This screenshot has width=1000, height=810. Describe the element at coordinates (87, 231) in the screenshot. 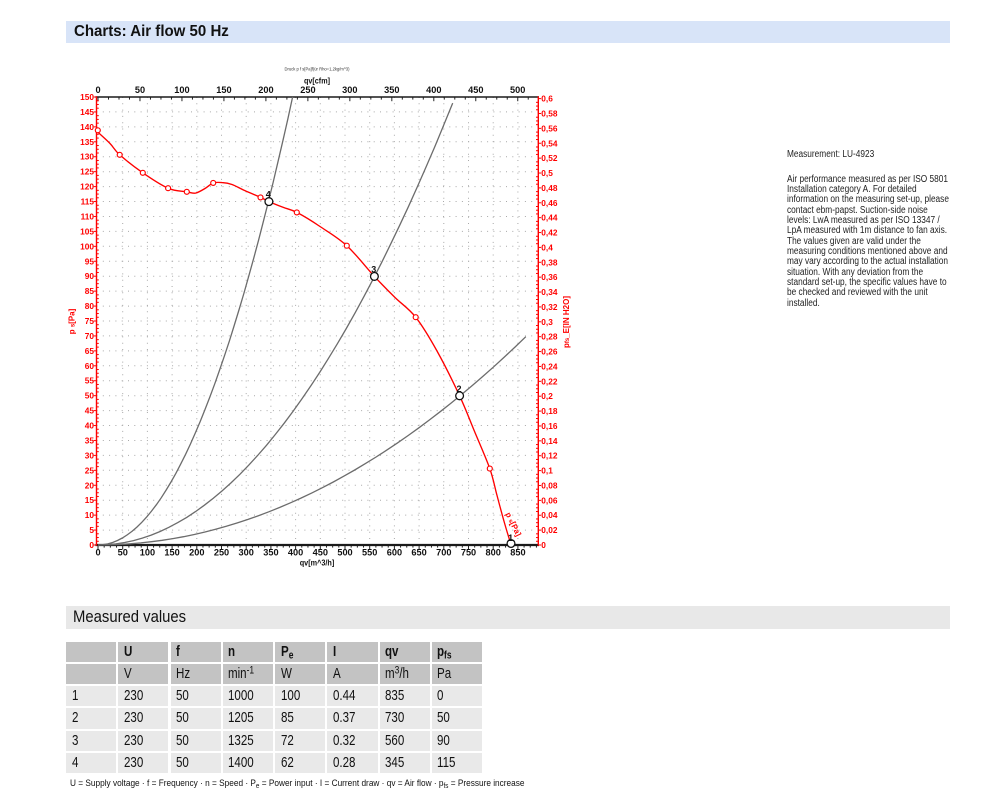

I see `svg-text: 105` at that location.